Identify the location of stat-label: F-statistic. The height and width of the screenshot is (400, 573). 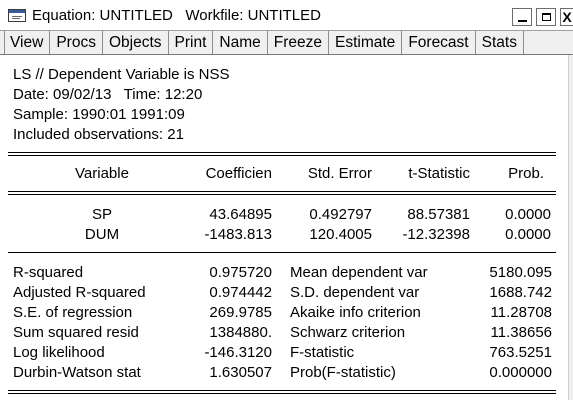
(322, 352).